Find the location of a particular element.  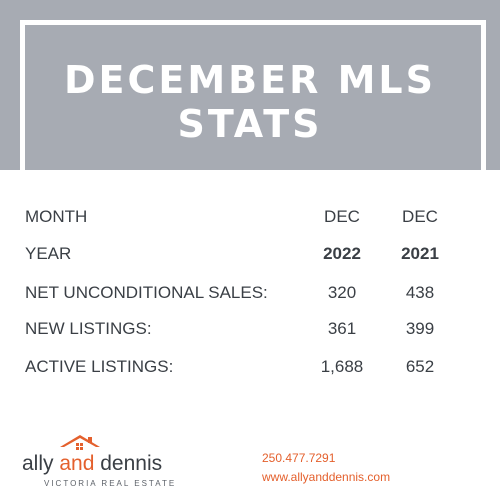

value-dec-2022: DEC is located at coordinates (342, 216).